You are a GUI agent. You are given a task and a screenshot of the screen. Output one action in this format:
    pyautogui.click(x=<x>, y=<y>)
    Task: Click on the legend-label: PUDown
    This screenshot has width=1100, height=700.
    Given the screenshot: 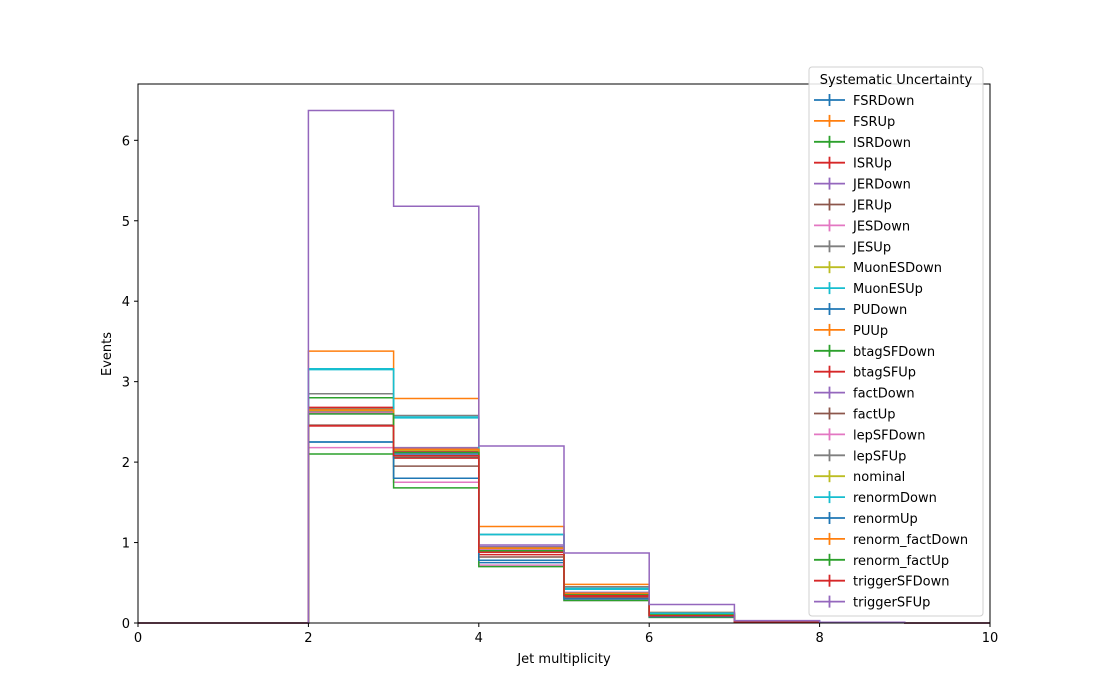 What is the action you would take?
    pyautogui.click(x=880, y=310)
    